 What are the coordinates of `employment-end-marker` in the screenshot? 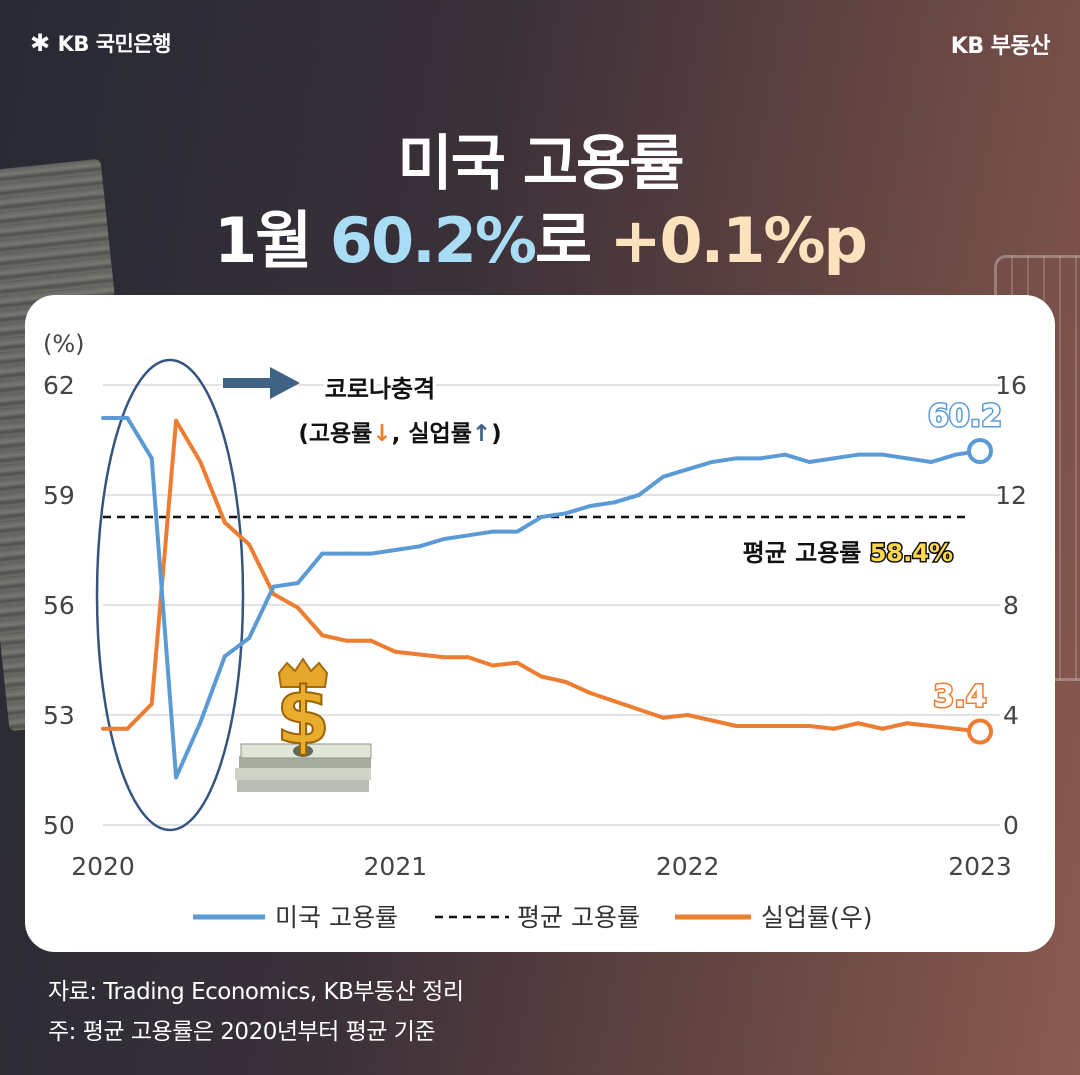 It's located at (980, 451).